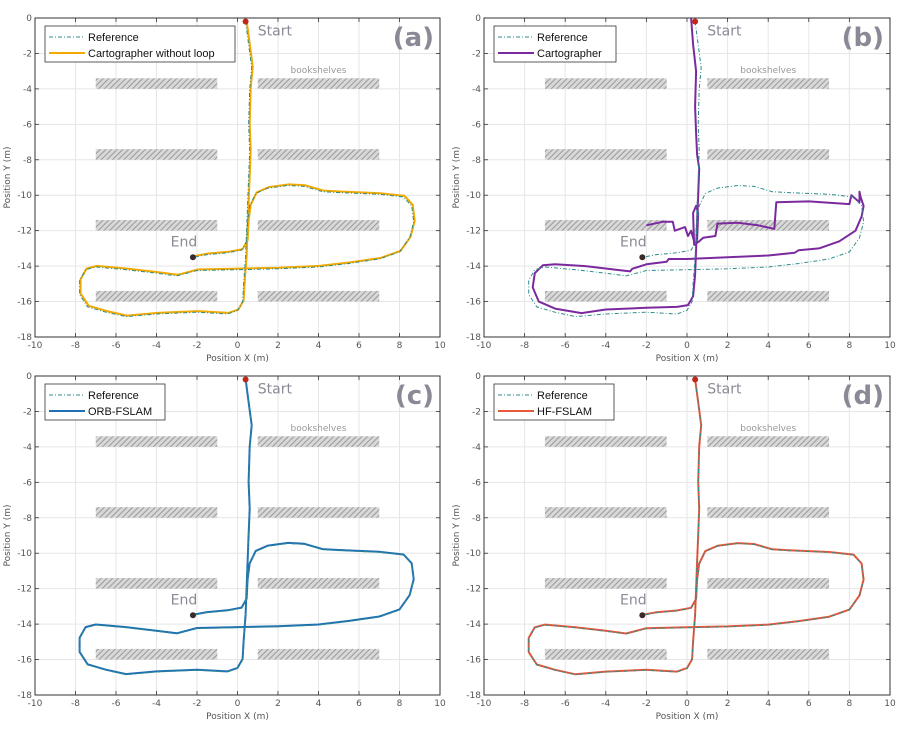  What do you see at coordinates (151, 54) in the screenshot?
I see `legend-label-estimate: Cartographer without loop` at bounding box center [151, 54].